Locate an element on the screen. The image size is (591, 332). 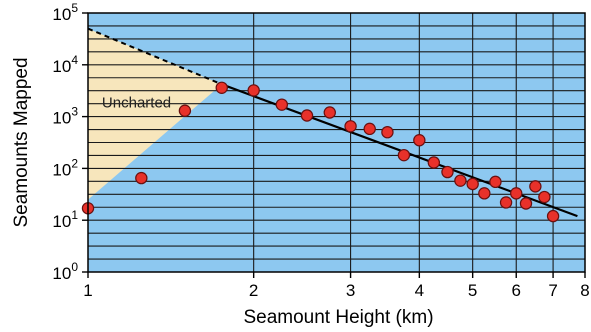
x-tick-label: 7 is located at coordinates (552, 290).